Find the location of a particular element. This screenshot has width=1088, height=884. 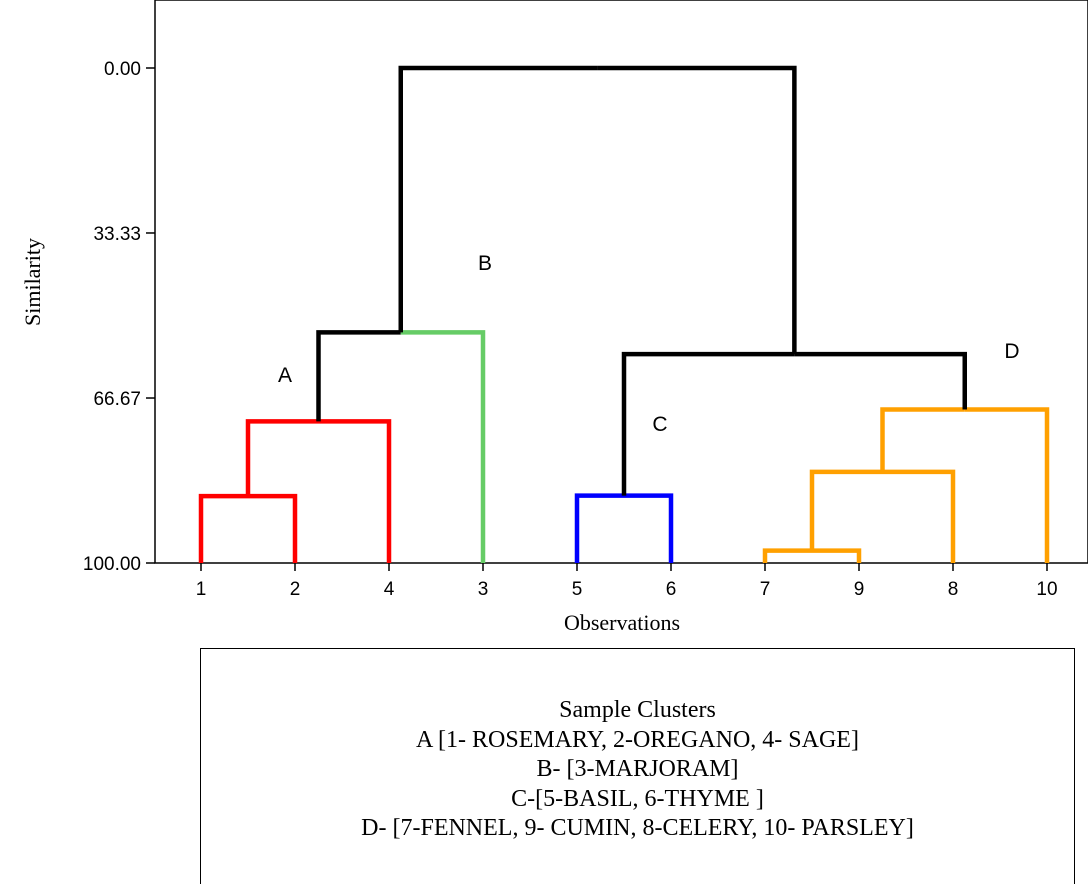

cluster-labels: A B C D is located at coordinates (649, 344).